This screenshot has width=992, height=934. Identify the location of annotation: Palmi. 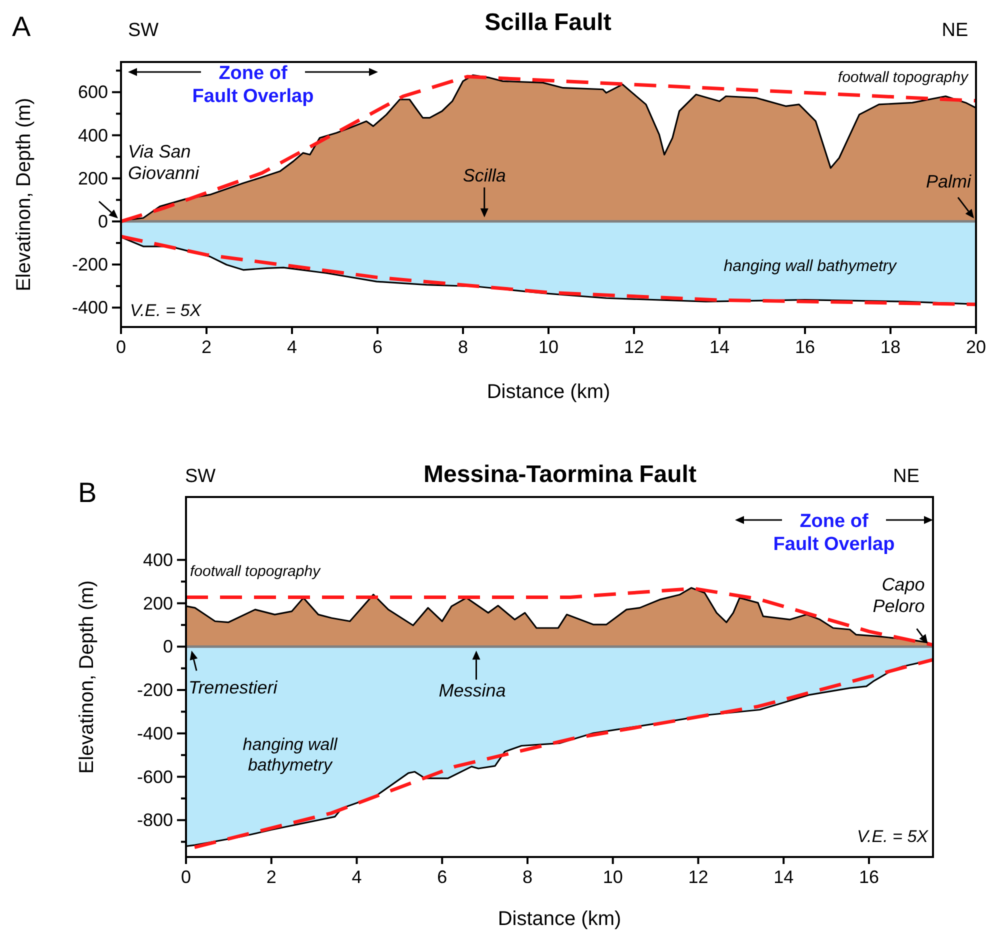
(949, 181).